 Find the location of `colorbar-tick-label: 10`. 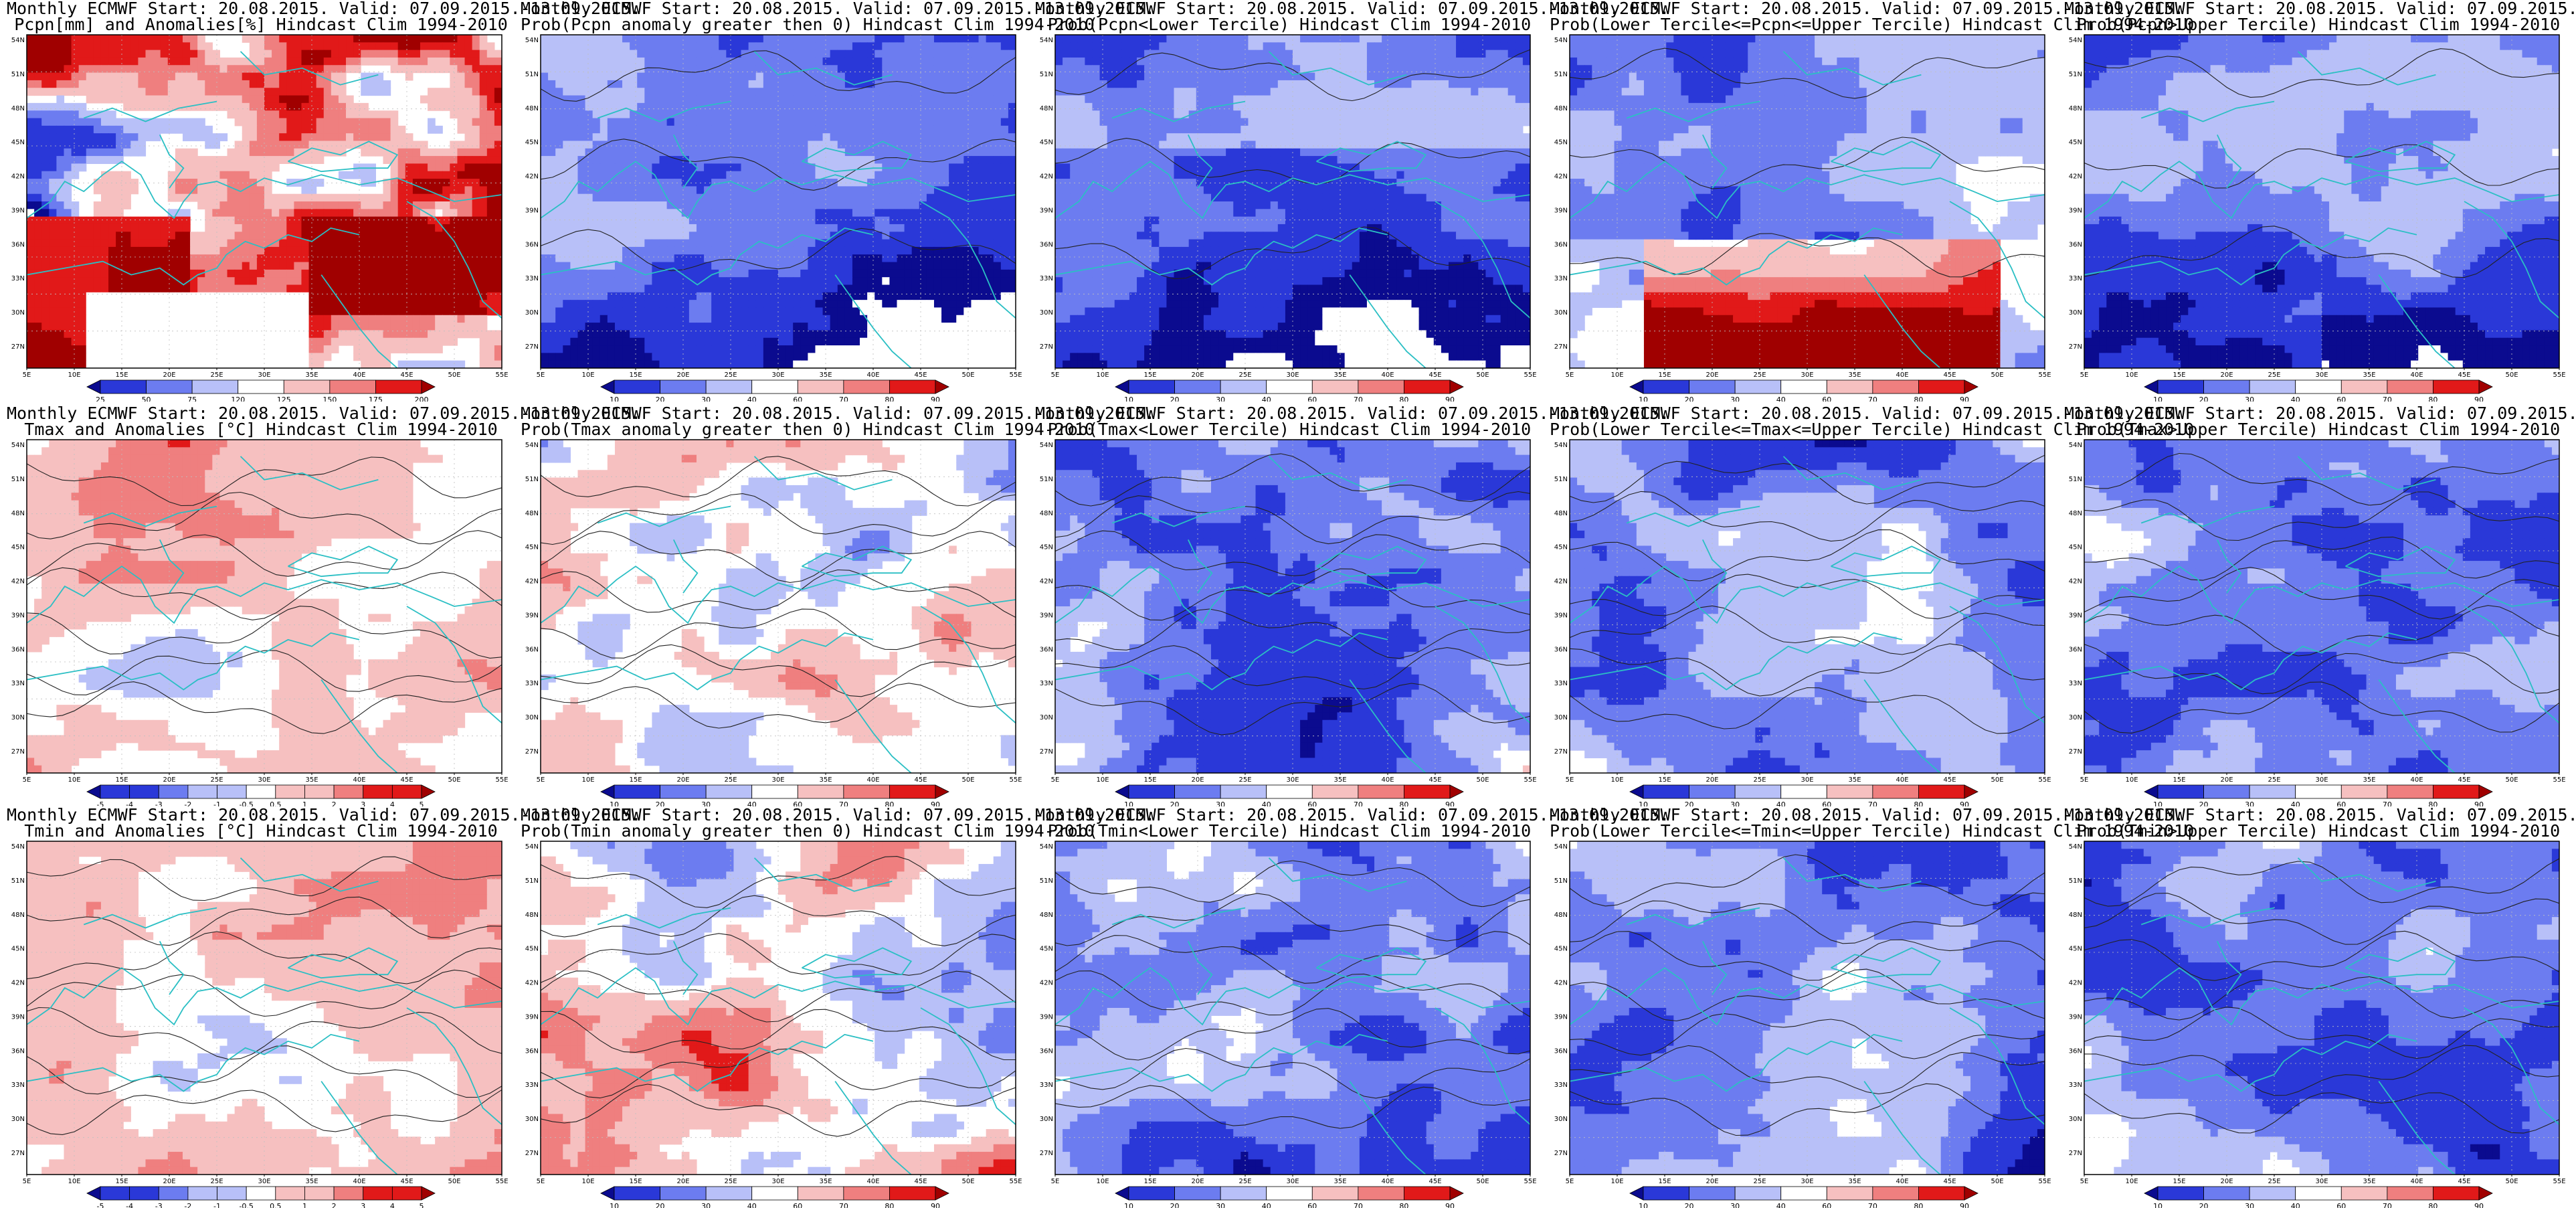

colorbar-tick-label: 10 is located at coordinates (1128, 1205).